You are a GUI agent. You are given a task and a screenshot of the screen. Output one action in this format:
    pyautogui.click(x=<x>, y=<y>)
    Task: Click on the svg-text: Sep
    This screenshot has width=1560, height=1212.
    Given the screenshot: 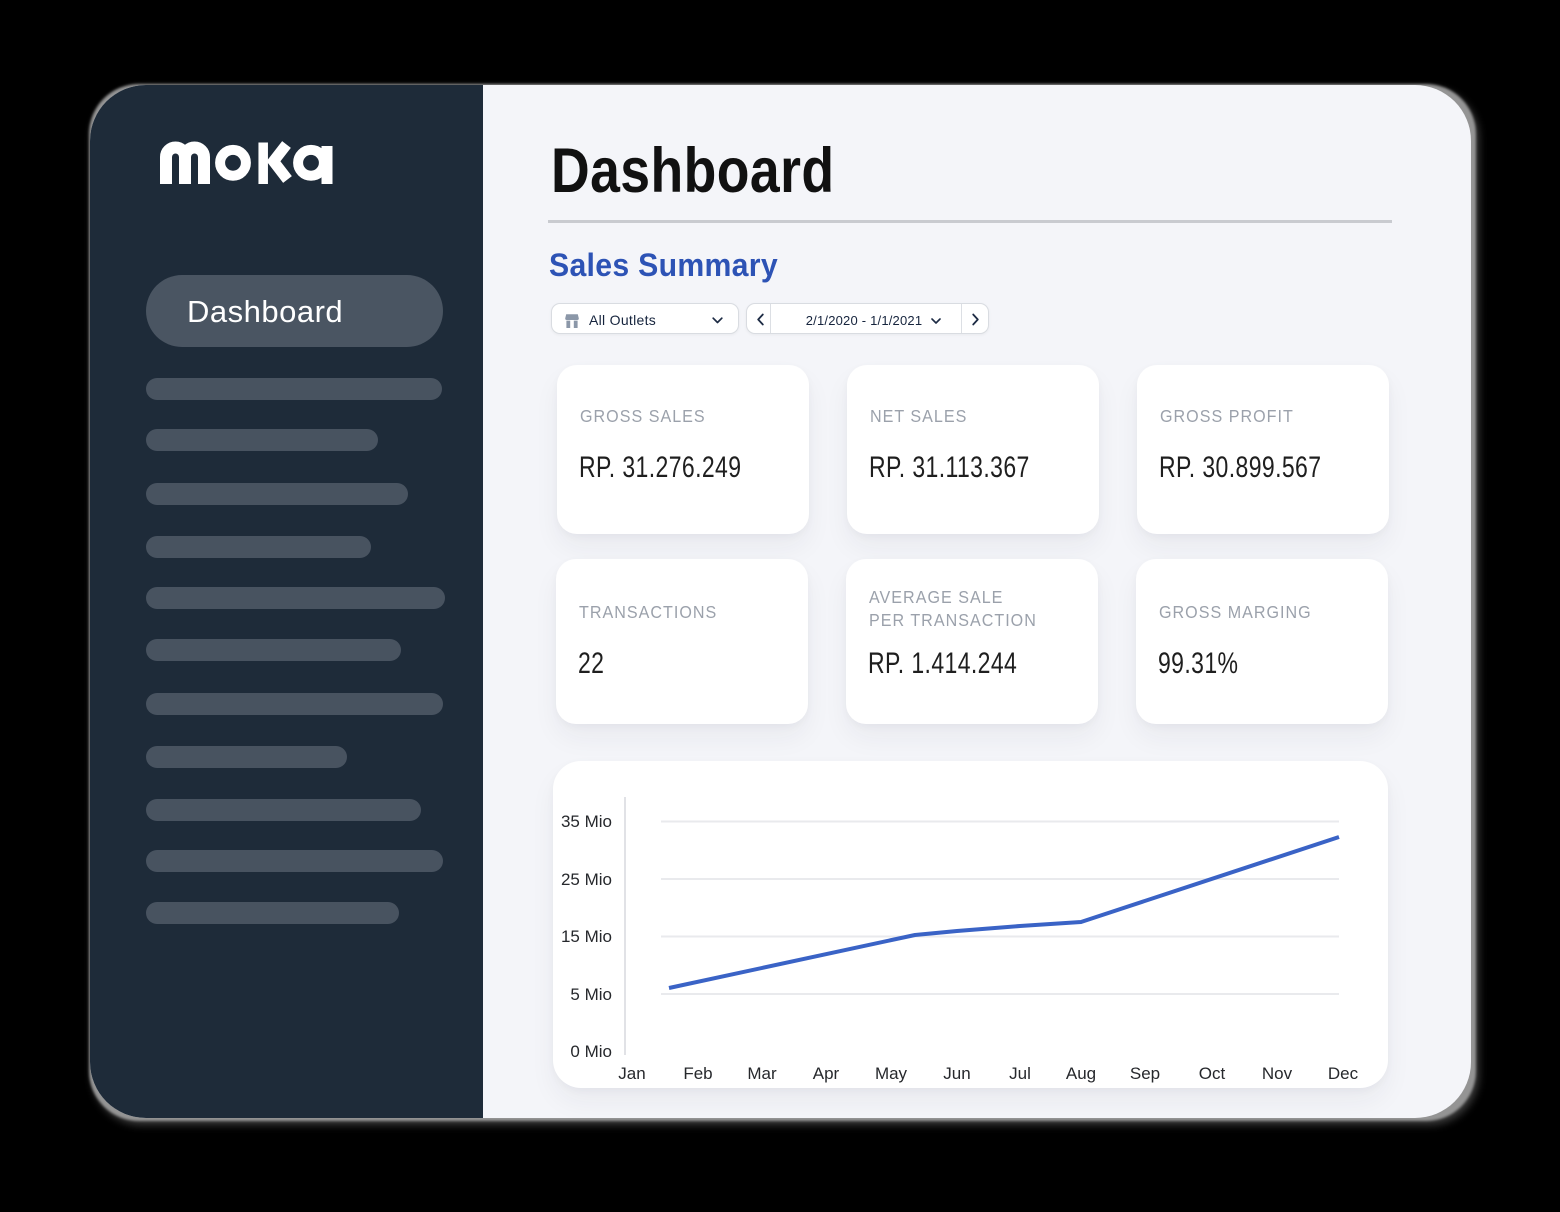 What is the action you would take?
    pyautogui.click(x=1145, y=1073)
    